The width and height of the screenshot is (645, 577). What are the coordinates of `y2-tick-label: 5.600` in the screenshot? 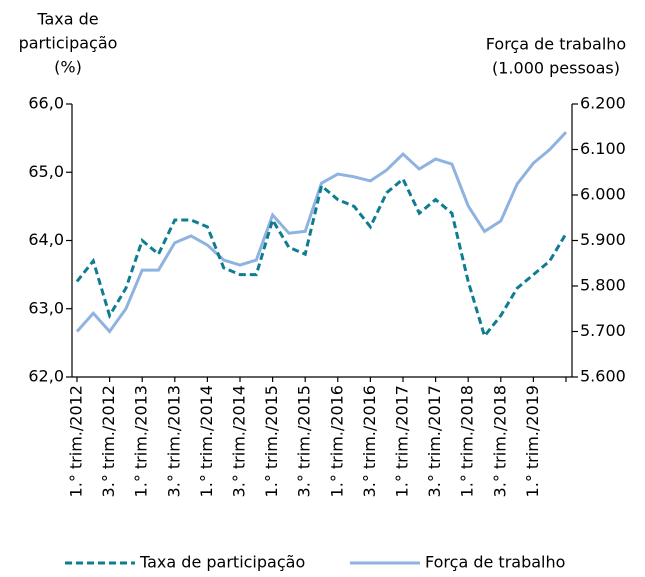 It's located at (603, 376).